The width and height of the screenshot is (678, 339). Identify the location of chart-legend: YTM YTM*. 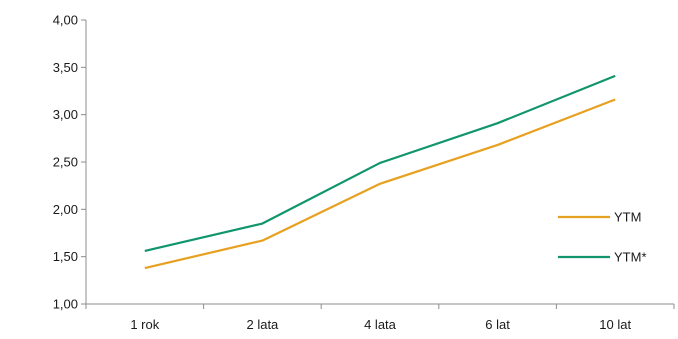
(602, 237).